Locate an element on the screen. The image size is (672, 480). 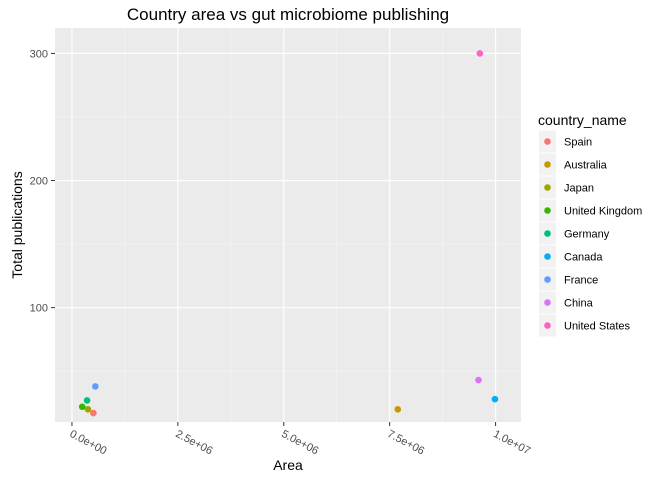
legend-label: United Kingdom is located at coordinates (603, 212).